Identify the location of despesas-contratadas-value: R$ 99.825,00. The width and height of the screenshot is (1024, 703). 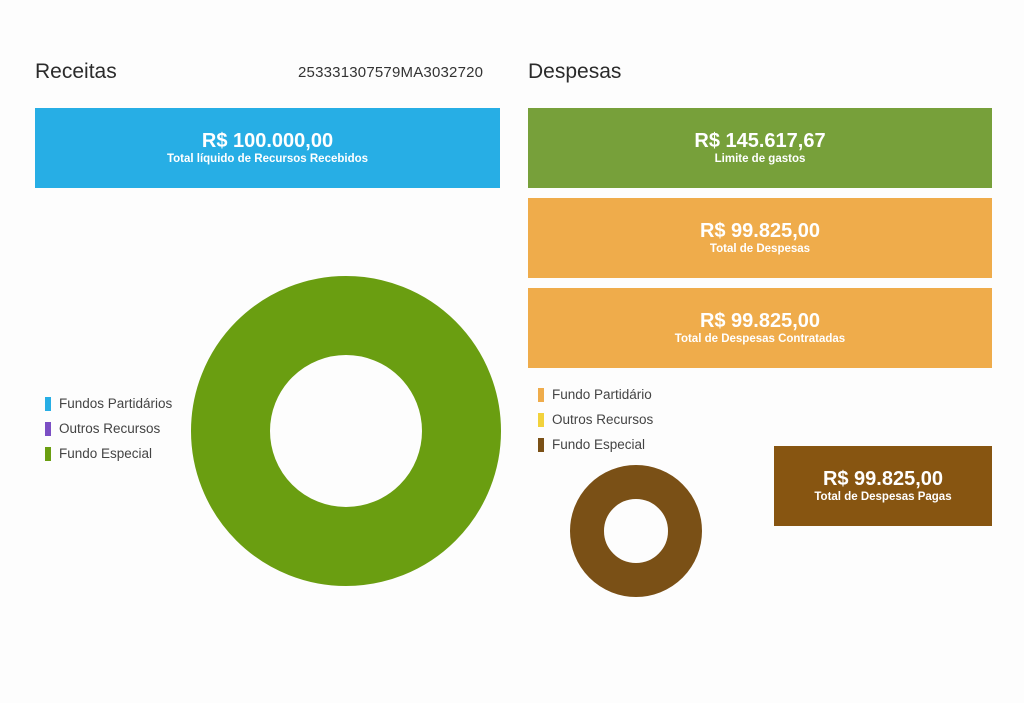
(760, 321).